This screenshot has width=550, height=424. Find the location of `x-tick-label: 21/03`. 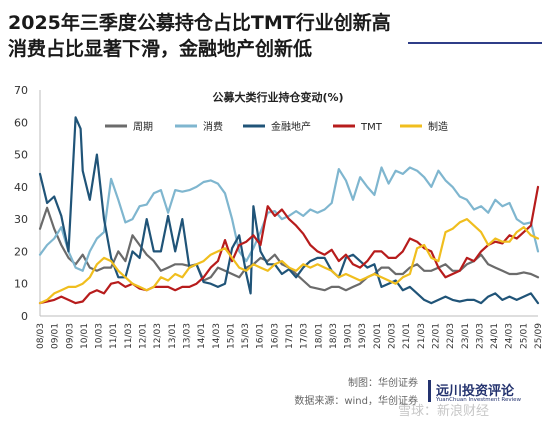

x-tick-label: 21/03 is located at coordinates (422, 336).